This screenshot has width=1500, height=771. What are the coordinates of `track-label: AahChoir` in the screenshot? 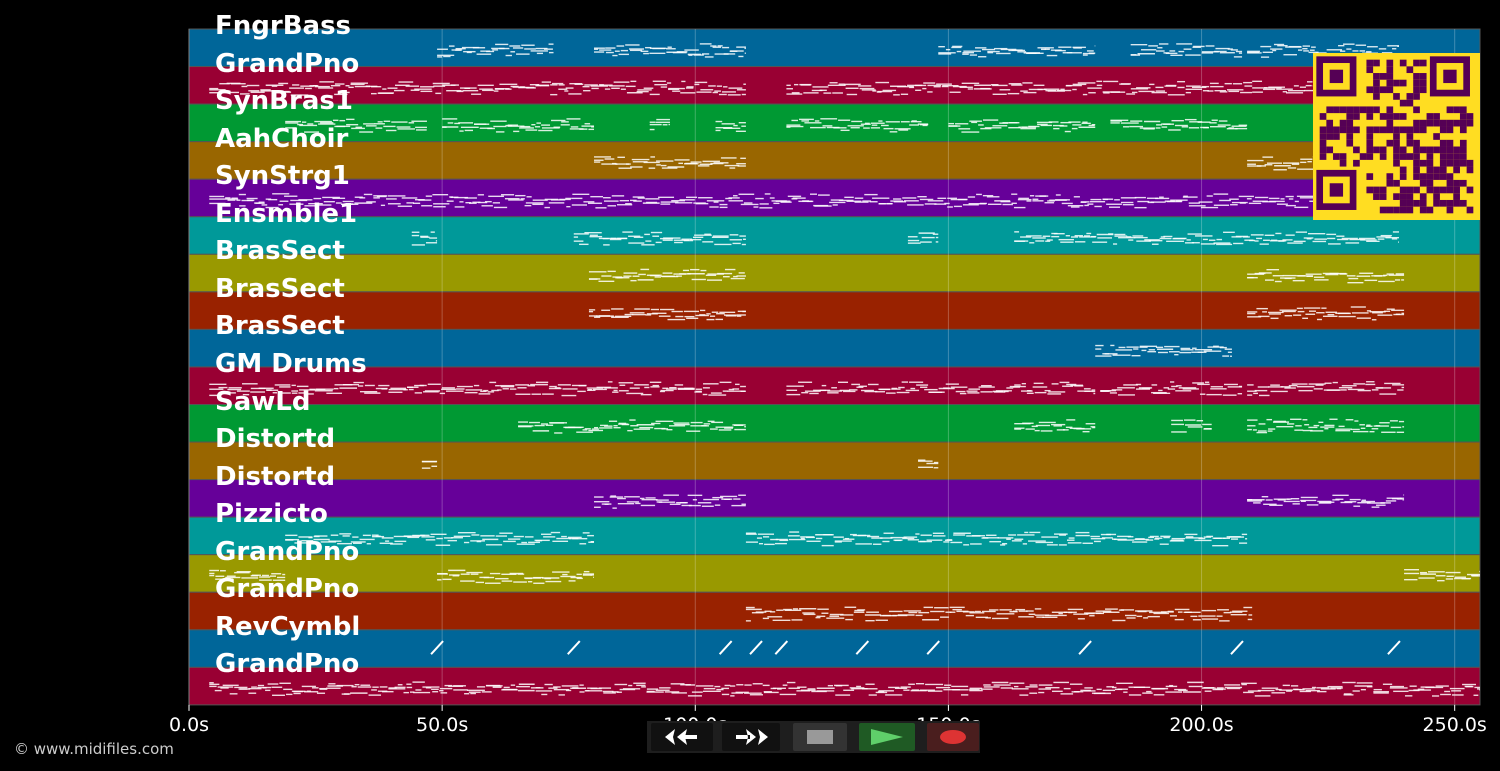 It's located at (282, 138).